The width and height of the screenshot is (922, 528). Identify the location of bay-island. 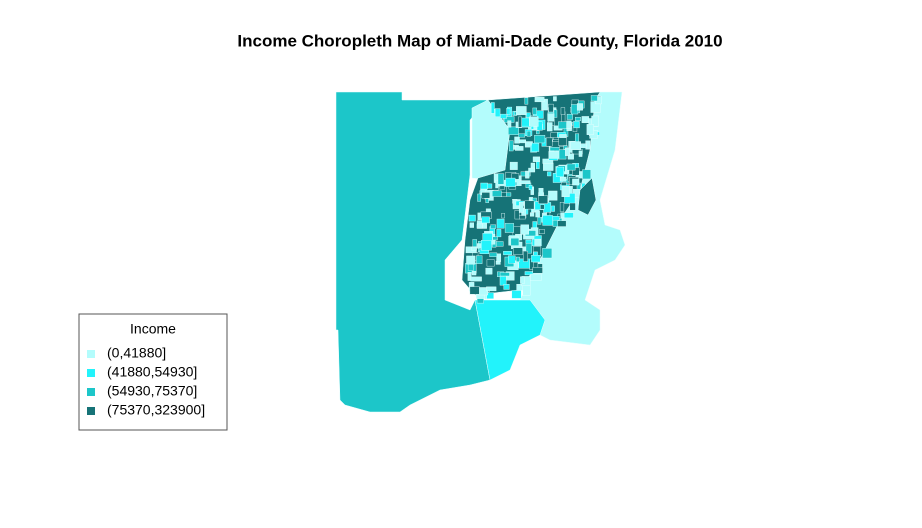
(587, 196).